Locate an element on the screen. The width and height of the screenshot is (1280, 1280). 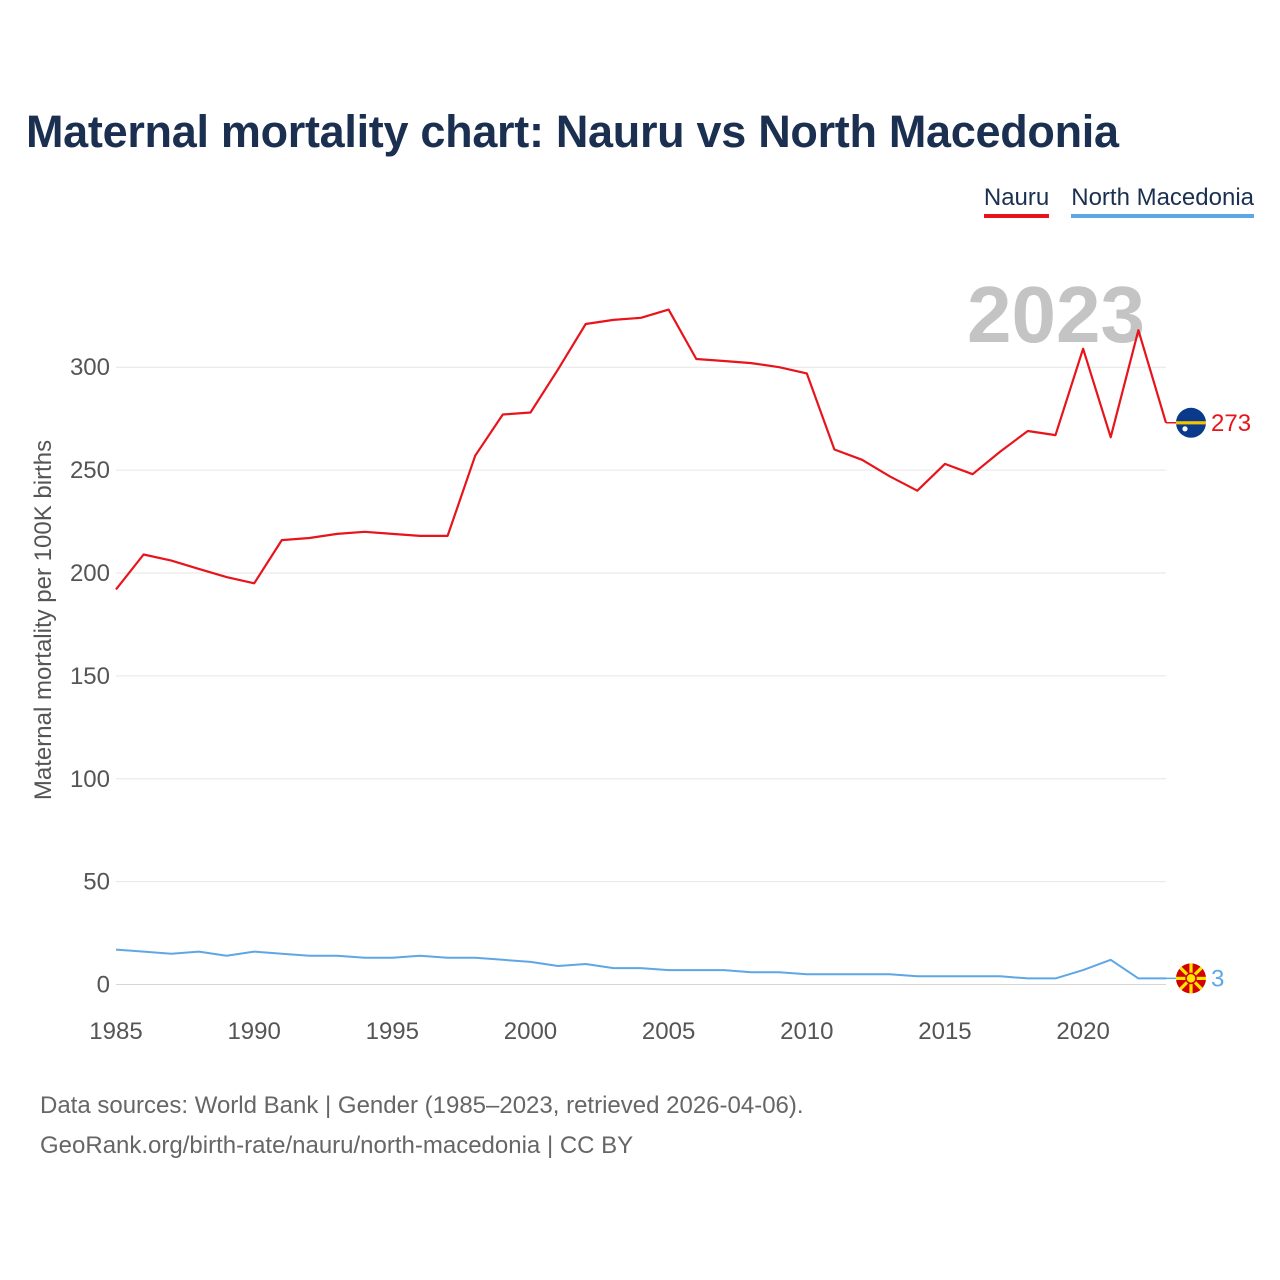
x-tick-label: 2020 is located at coordinates (1082, 1031).